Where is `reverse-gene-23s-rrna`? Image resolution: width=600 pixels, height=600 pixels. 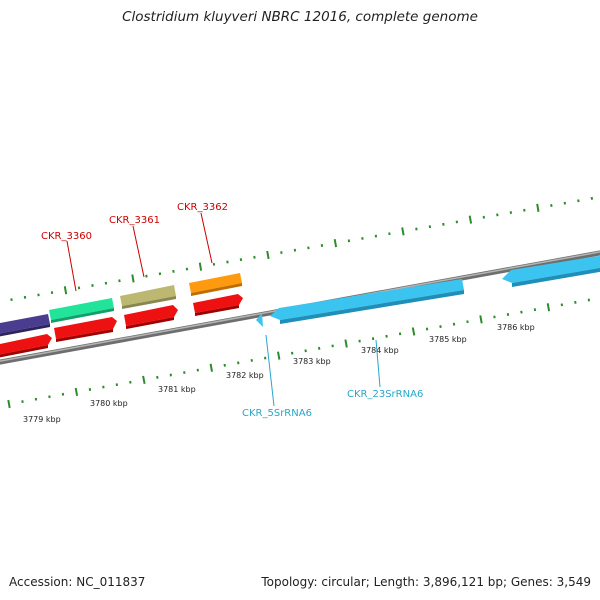 reverse-gene-23s-rrna is located at coordinates (367, 301).